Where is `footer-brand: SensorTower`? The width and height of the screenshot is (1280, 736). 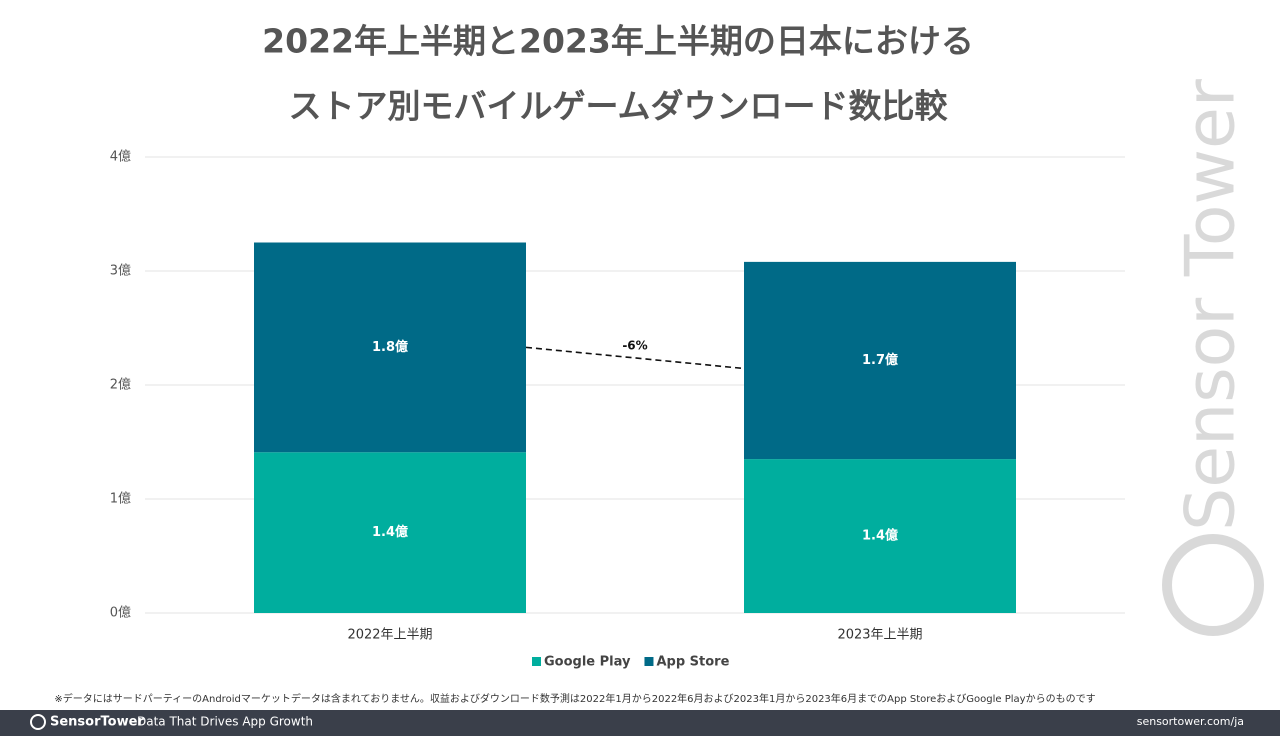
footer-brand: SensorTower is located at coordinates (97, 722).